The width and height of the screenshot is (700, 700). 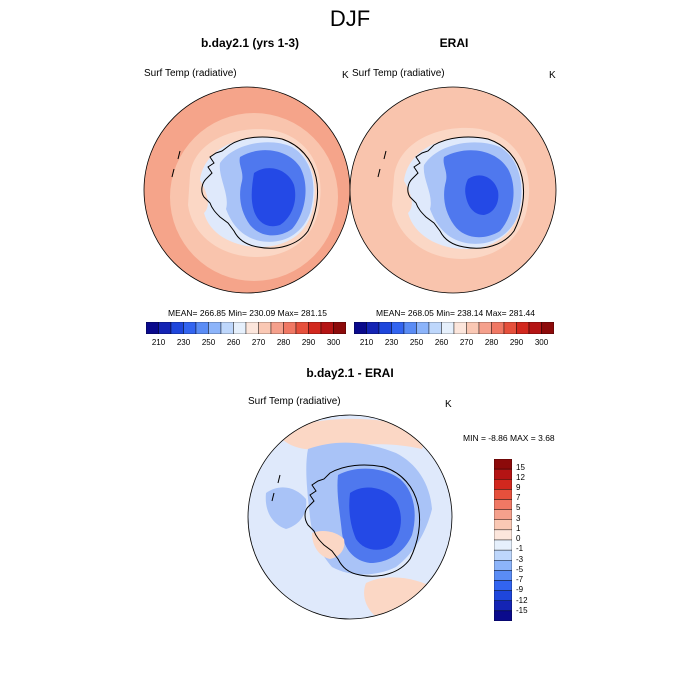 I want to click on panel-3-difference-map, so click(x=350, y=517).